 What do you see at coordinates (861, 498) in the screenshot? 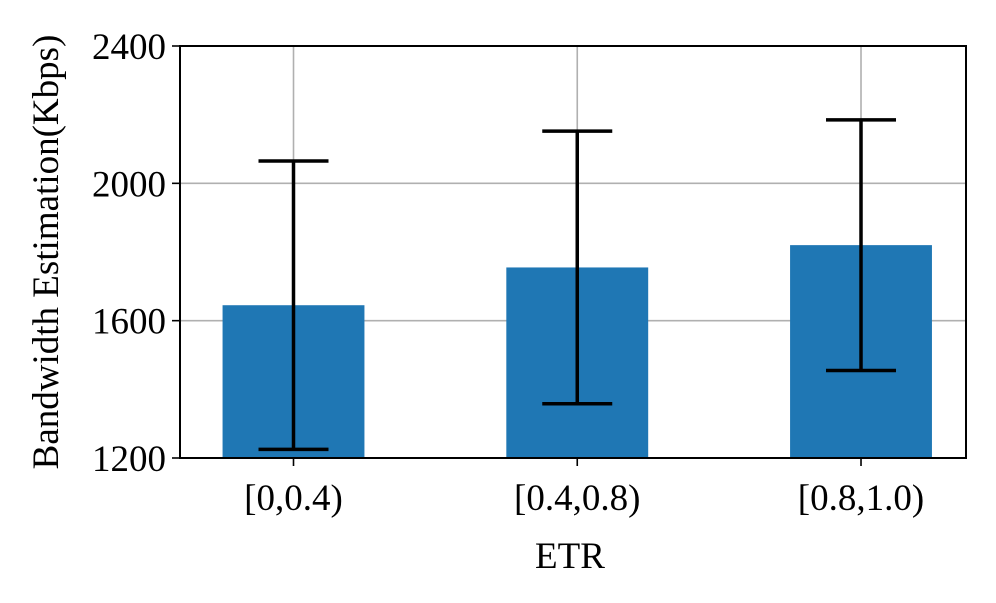
I see `x-tick-label: [0.8,1.0)` at bounding box center [861, 498].